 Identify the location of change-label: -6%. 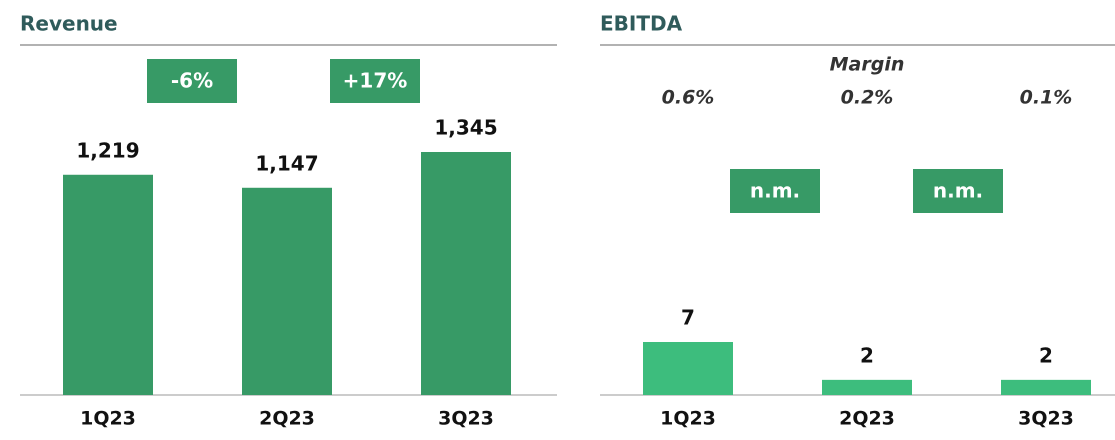
(192, 81).